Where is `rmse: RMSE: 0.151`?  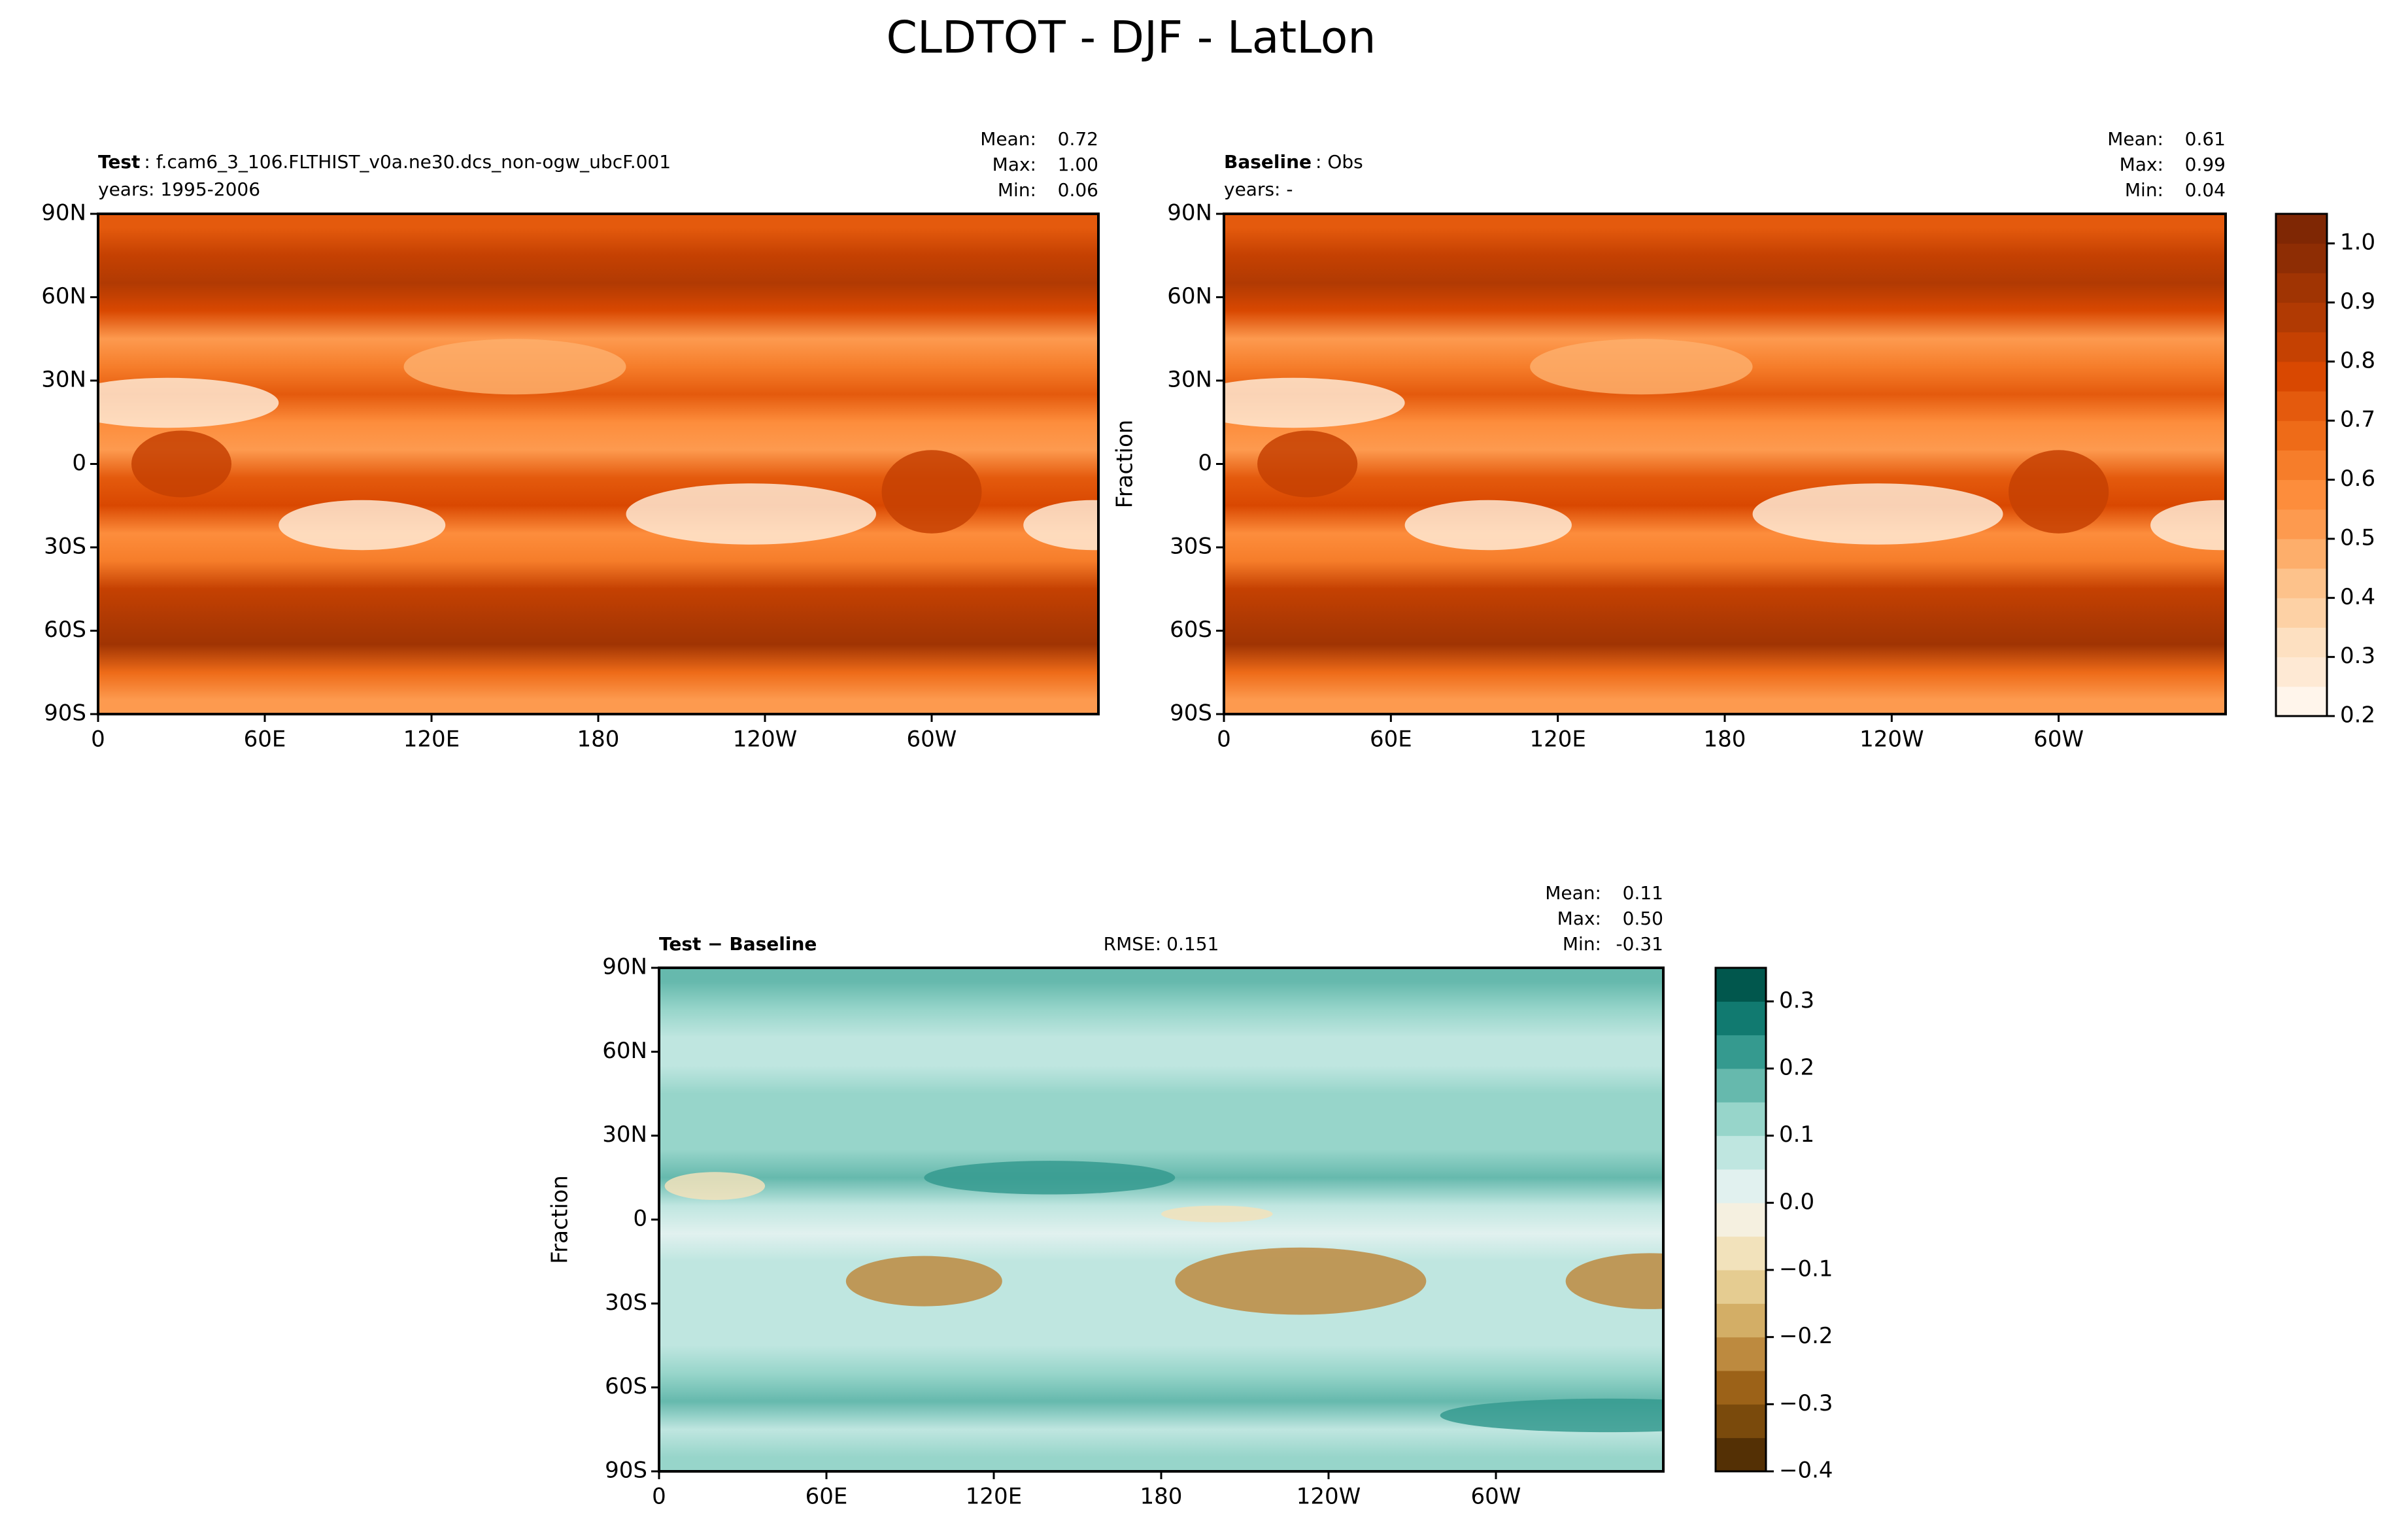 rmse: RMSE: 0.151 is located at coordinates (1161, 944).